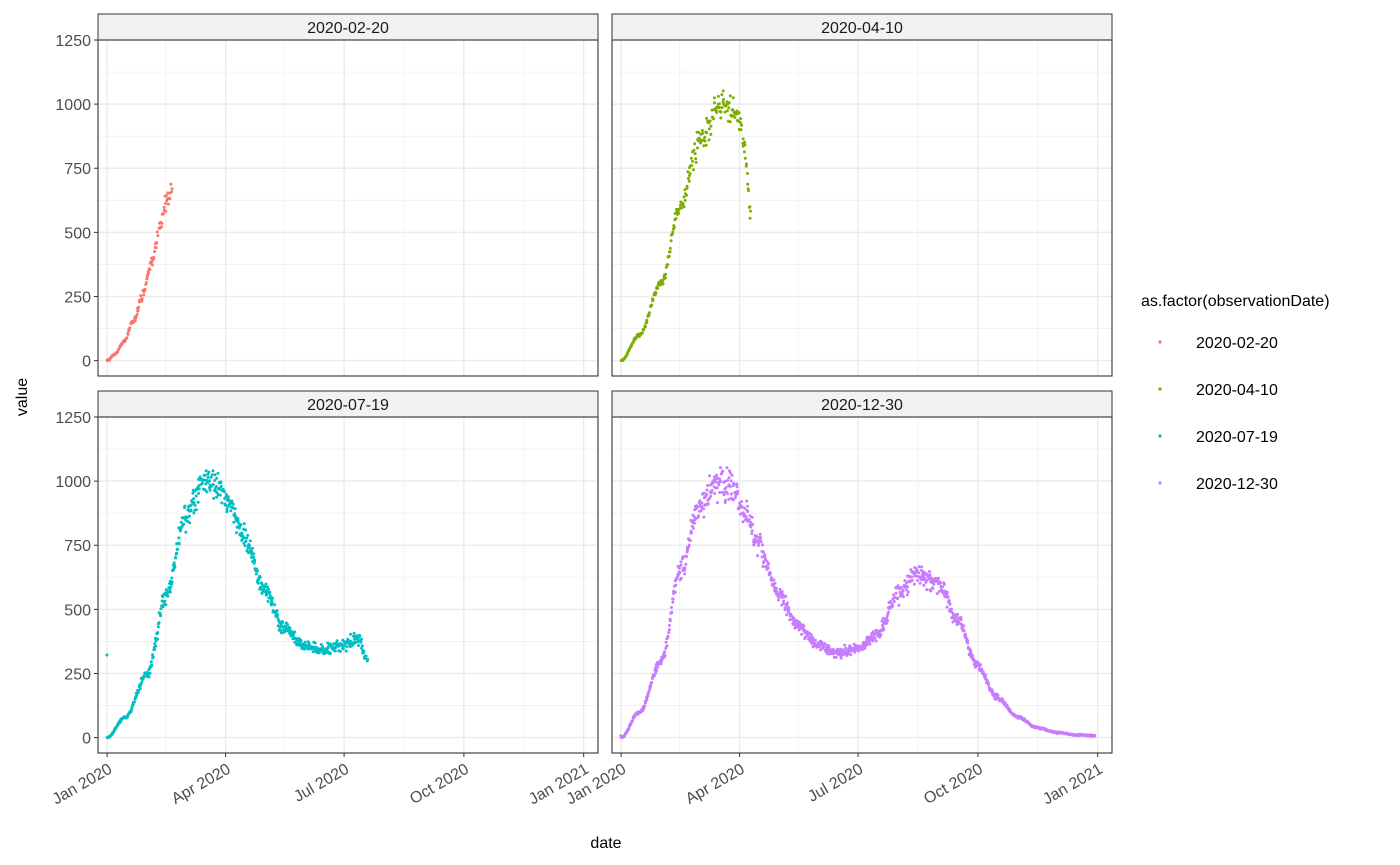 The height and width of the screenshot is (865, 1400). What do you see at coordinates (1218, 414) in the screenshot?
I see `legend-items: 2020-02-20 2020-04-10 2020-07-19 2020-12-30` at bounding box center [1218, 414].